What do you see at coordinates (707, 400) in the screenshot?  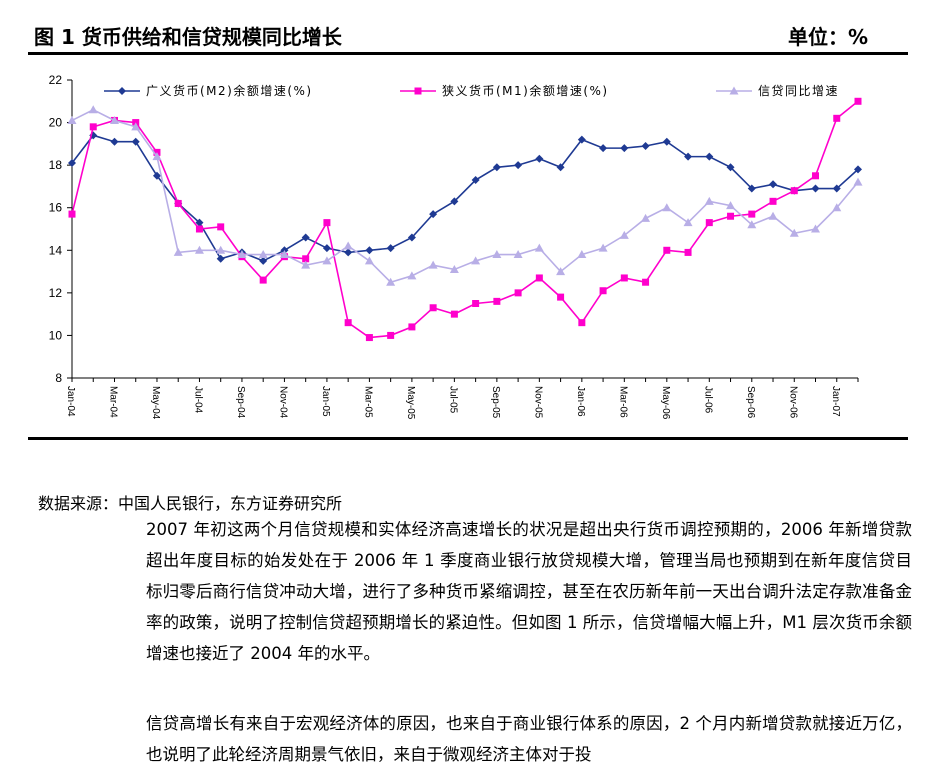 I see `x-tick-label: Jul-06` at bounding box center [707, 400].